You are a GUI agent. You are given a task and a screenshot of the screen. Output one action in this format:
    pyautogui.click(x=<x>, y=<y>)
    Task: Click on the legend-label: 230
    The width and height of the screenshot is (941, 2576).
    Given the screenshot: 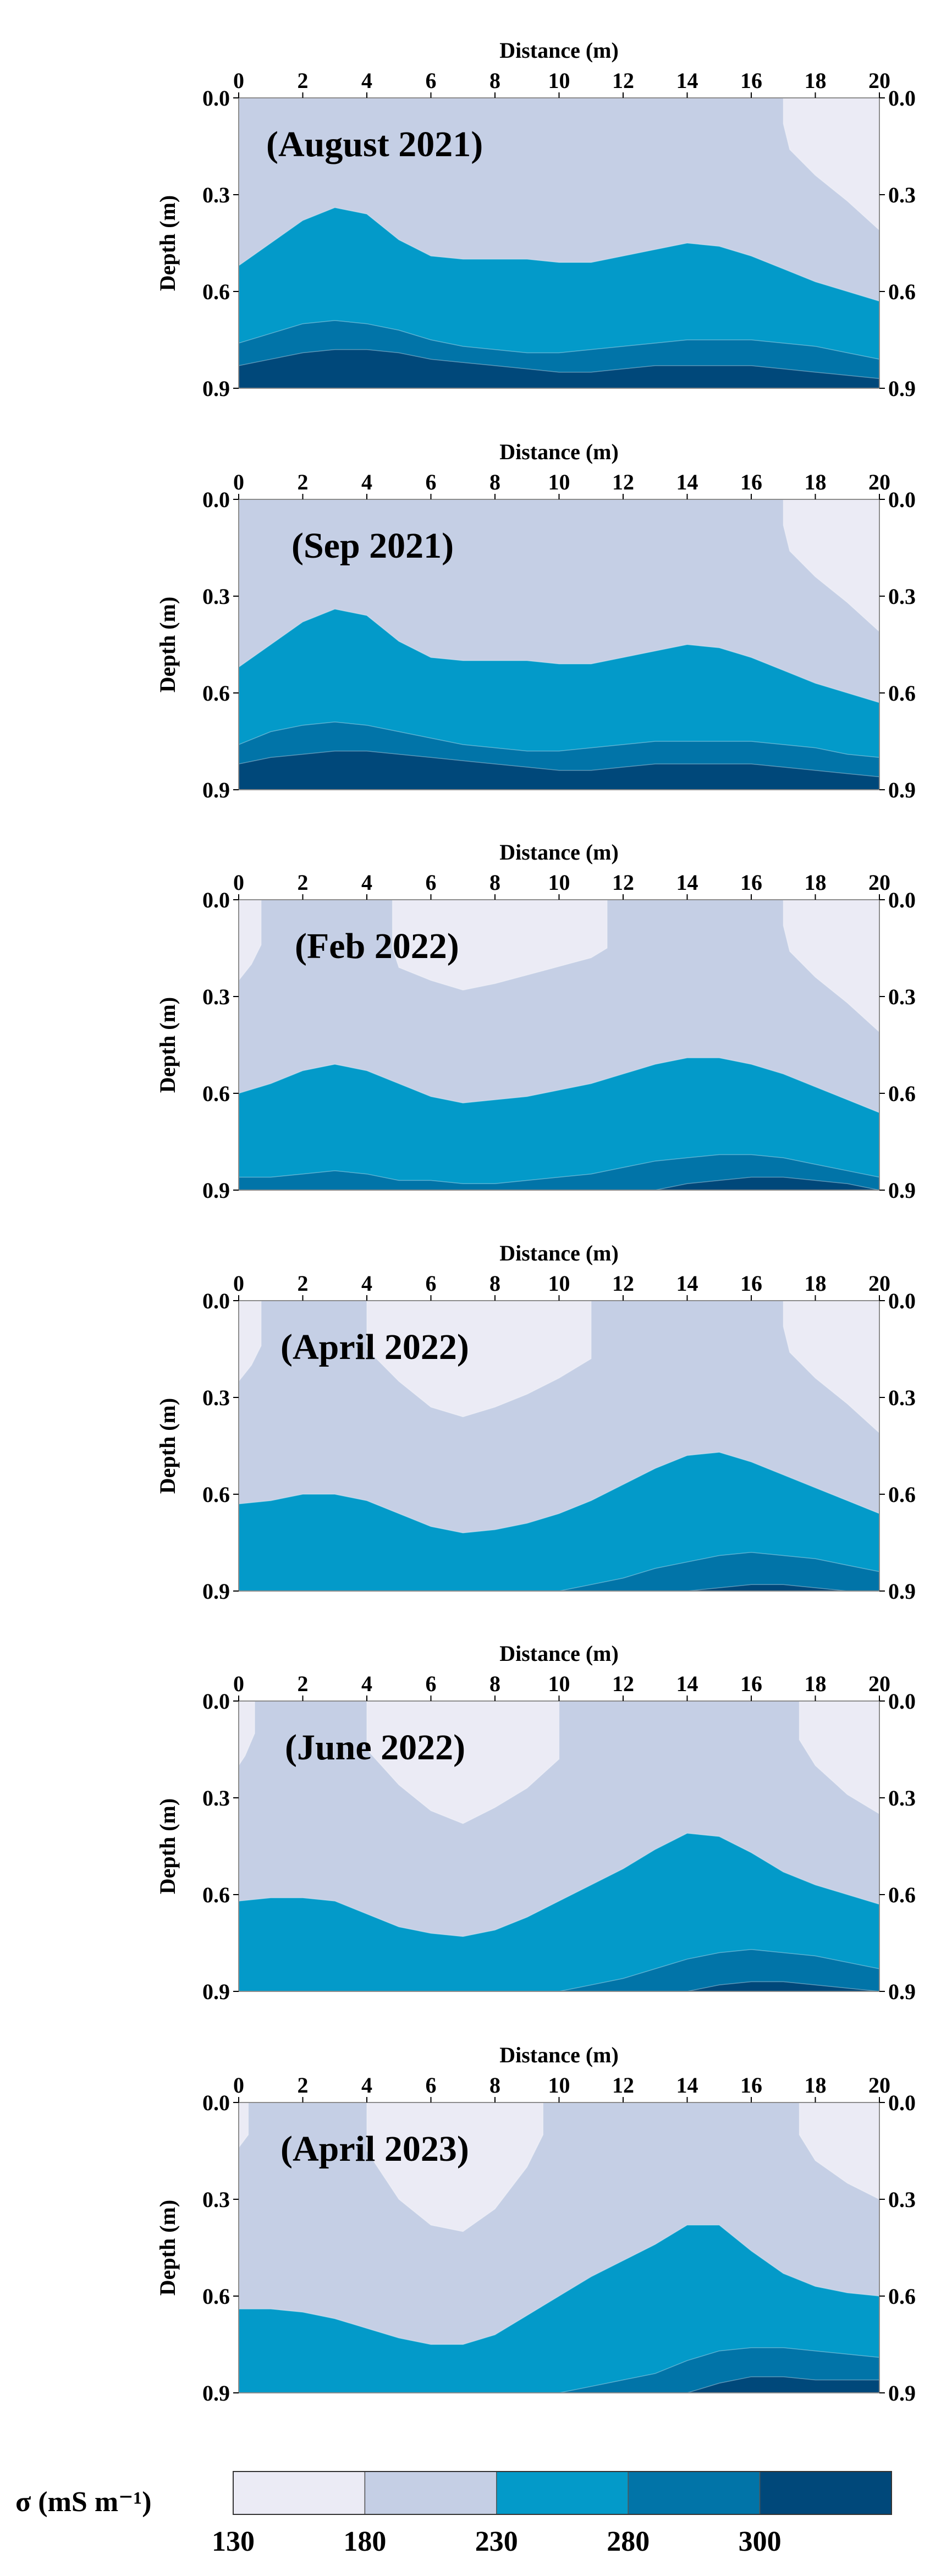 What is the action you would take?
    pyautogui.click(x=496, y=2541)
    